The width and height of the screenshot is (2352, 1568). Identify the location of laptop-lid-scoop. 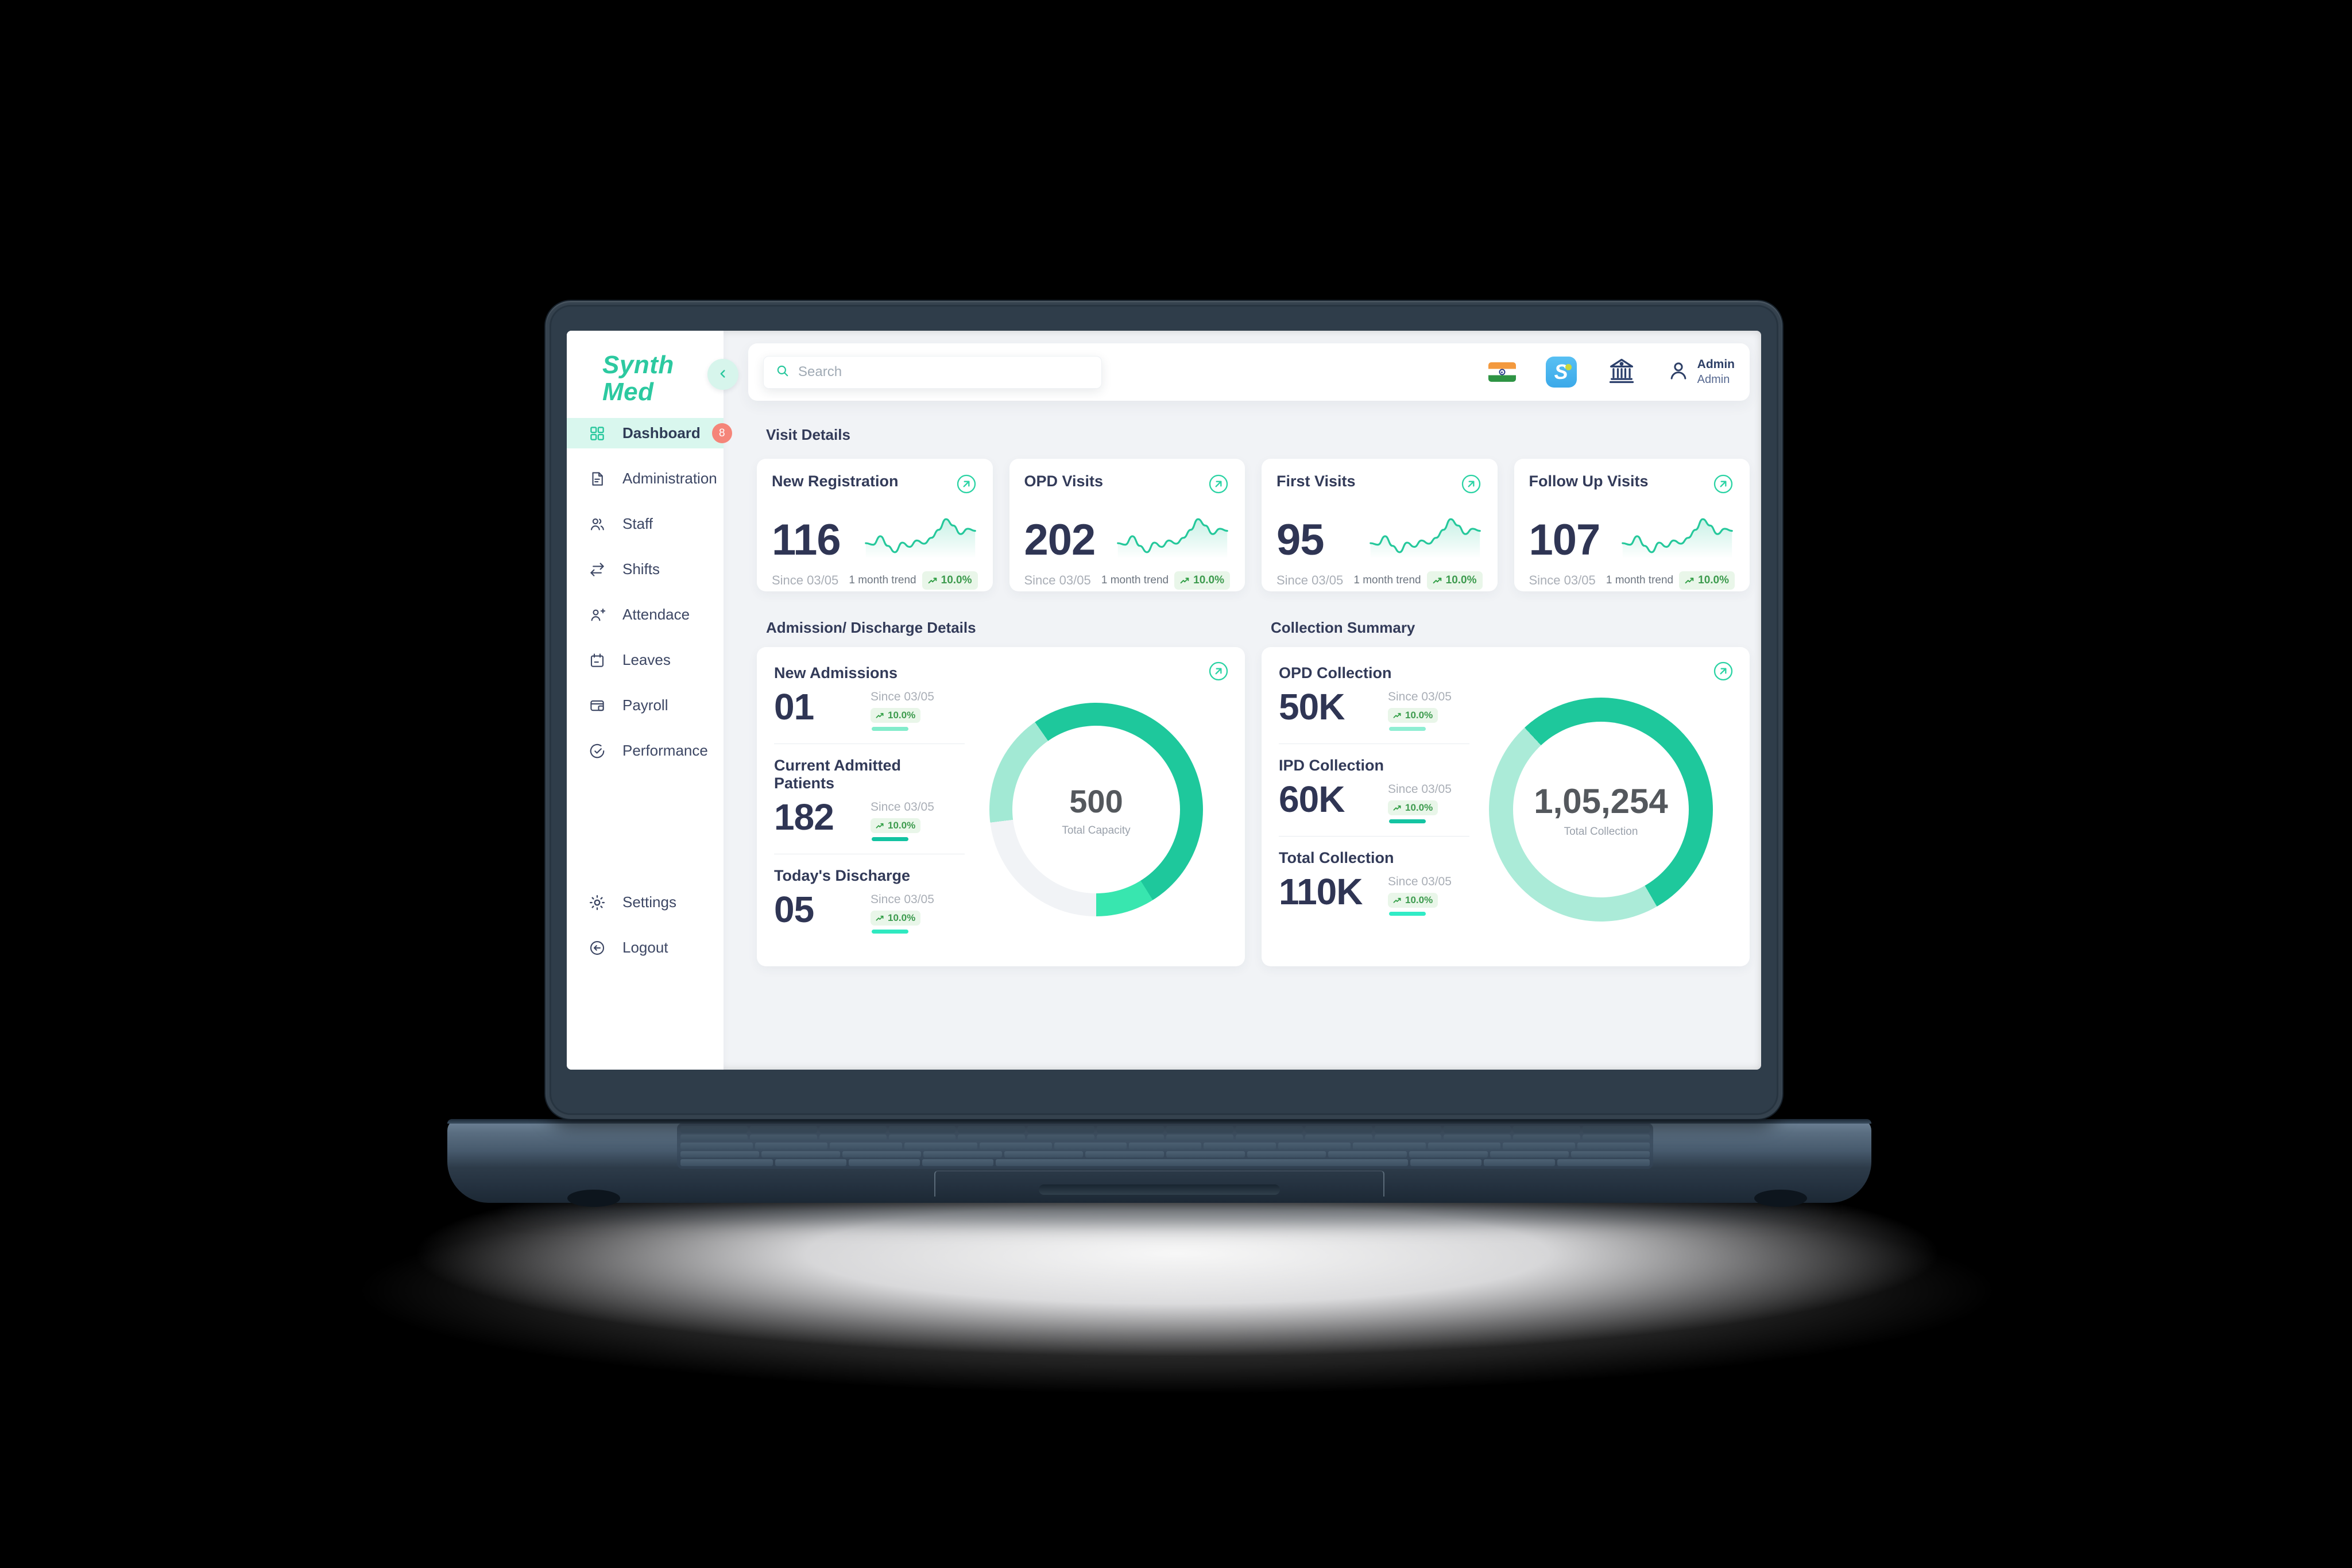
(1159, 1189).